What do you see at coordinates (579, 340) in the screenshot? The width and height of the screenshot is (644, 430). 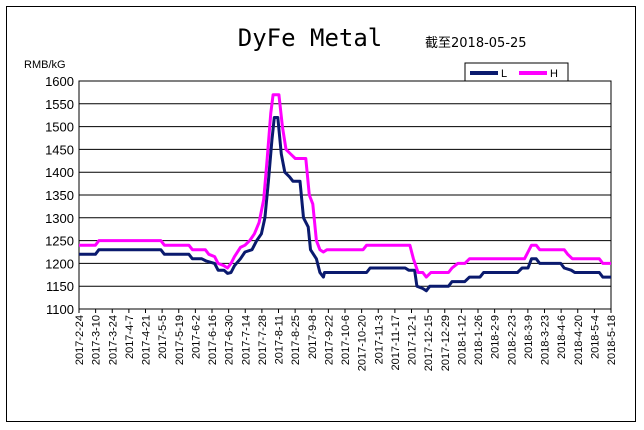 I see `x-tick-label: 2018-4-20` at bounding box center [579, 340].